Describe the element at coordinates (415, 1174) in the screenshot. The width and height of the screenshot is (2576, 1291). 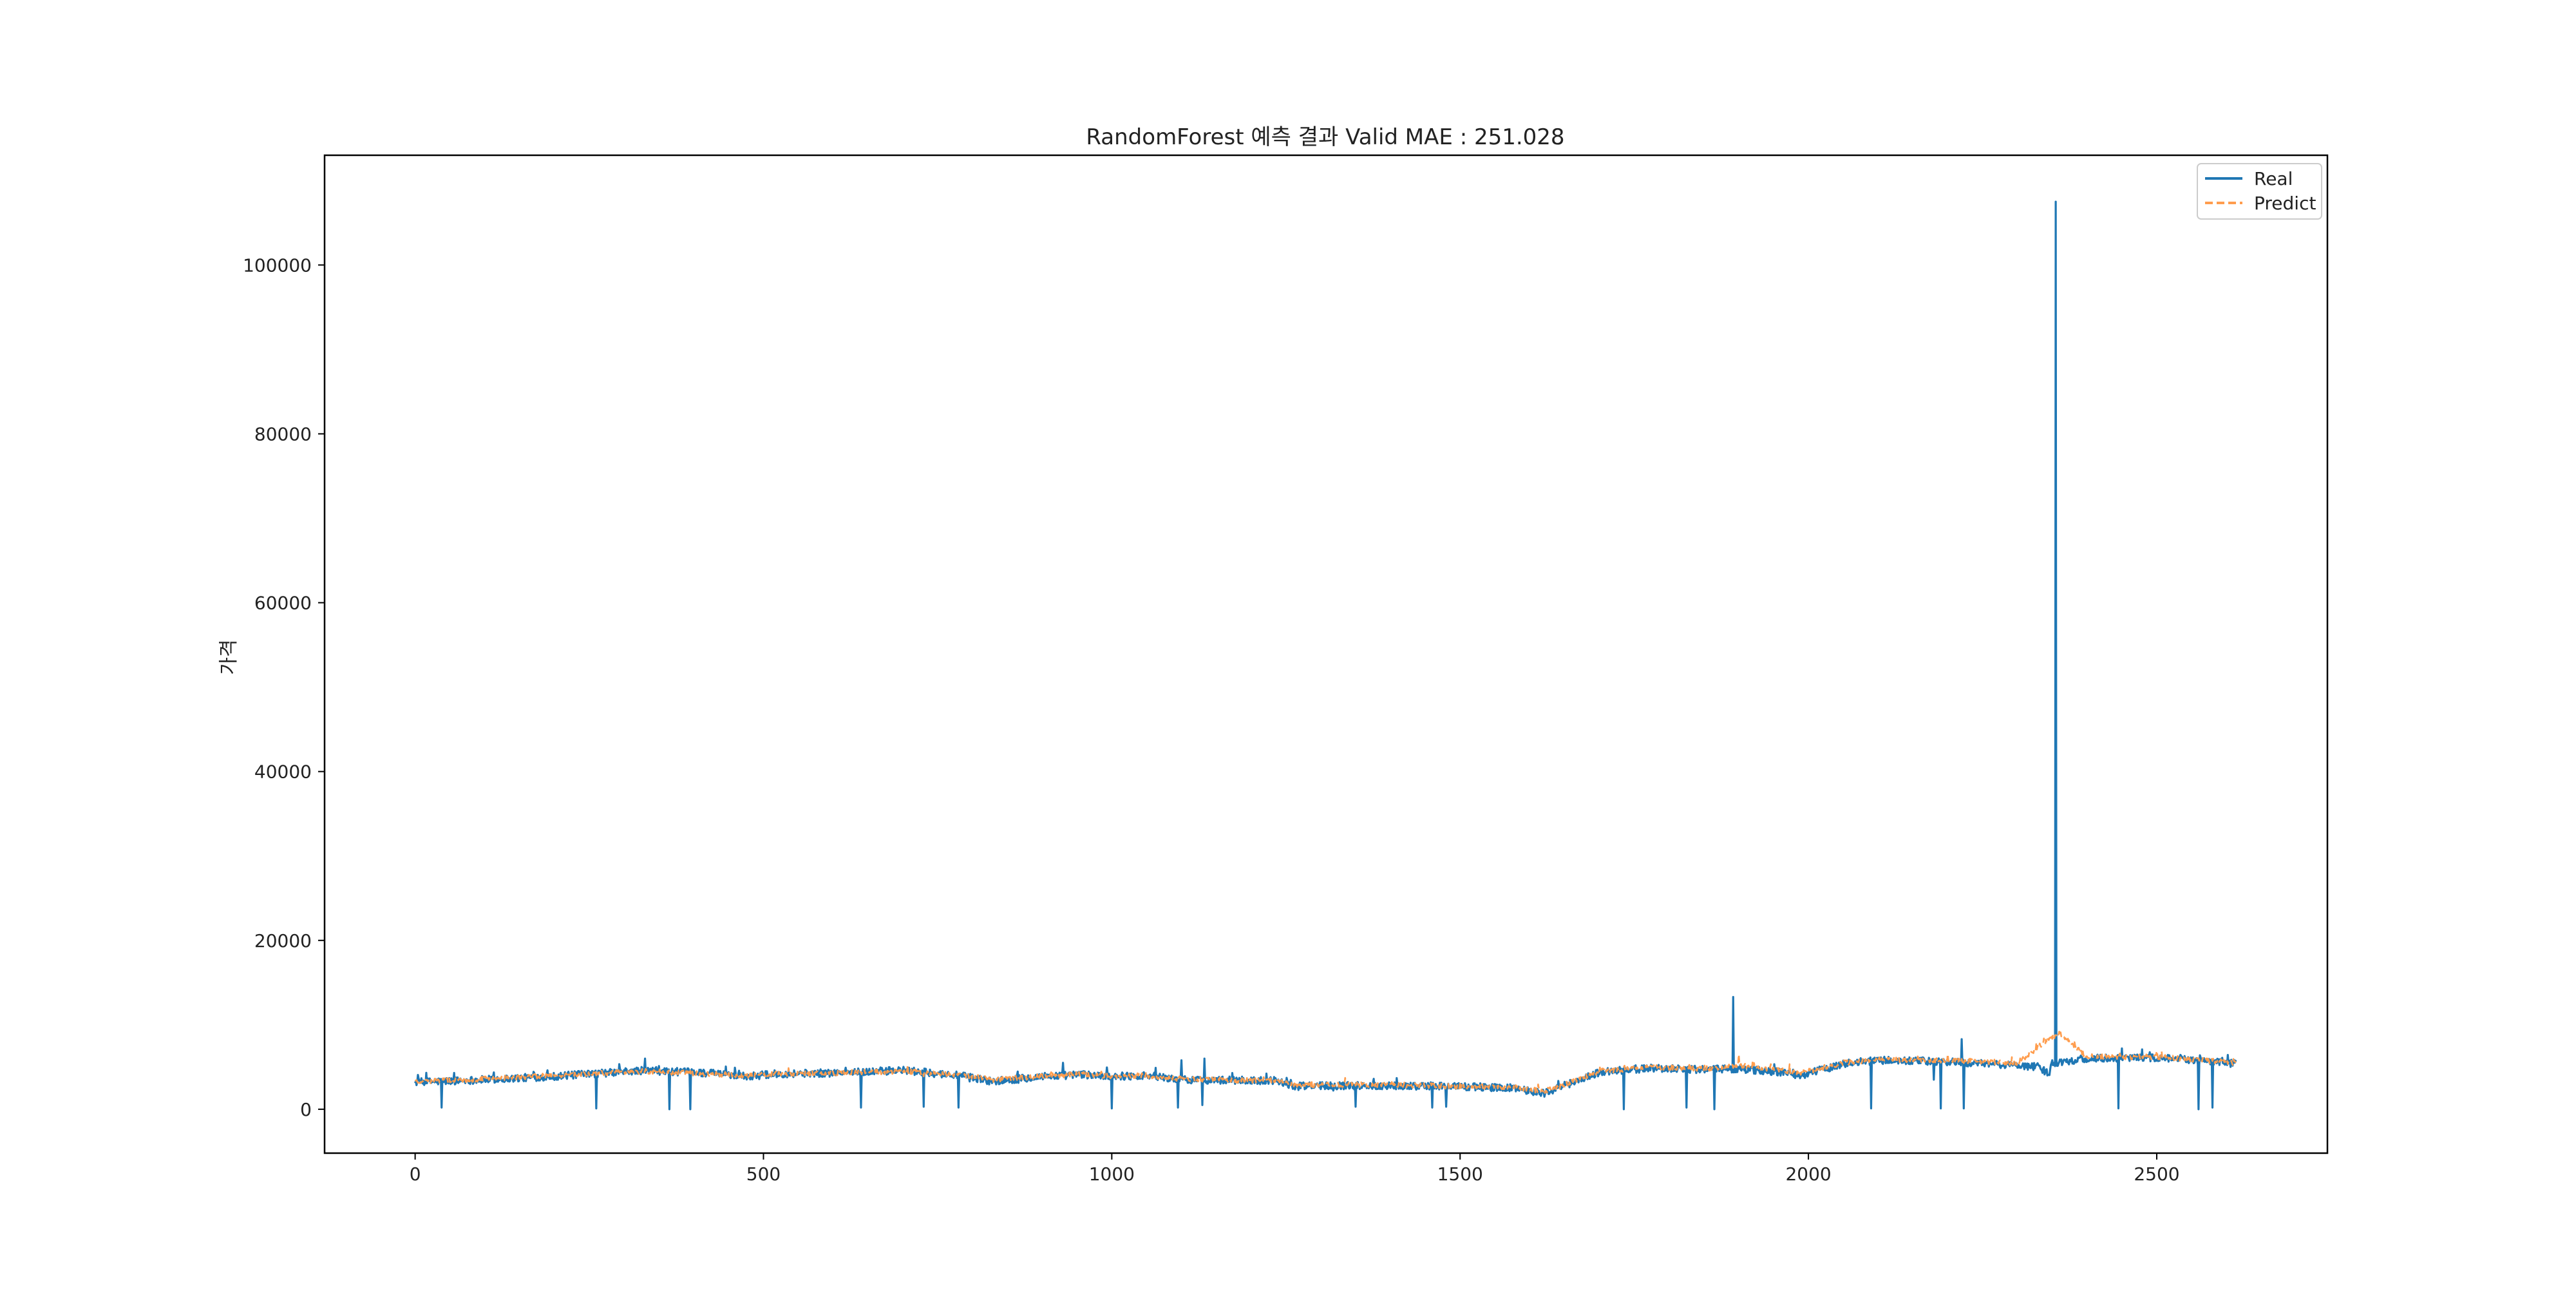
I see `x-tick-label: 0` at that location.